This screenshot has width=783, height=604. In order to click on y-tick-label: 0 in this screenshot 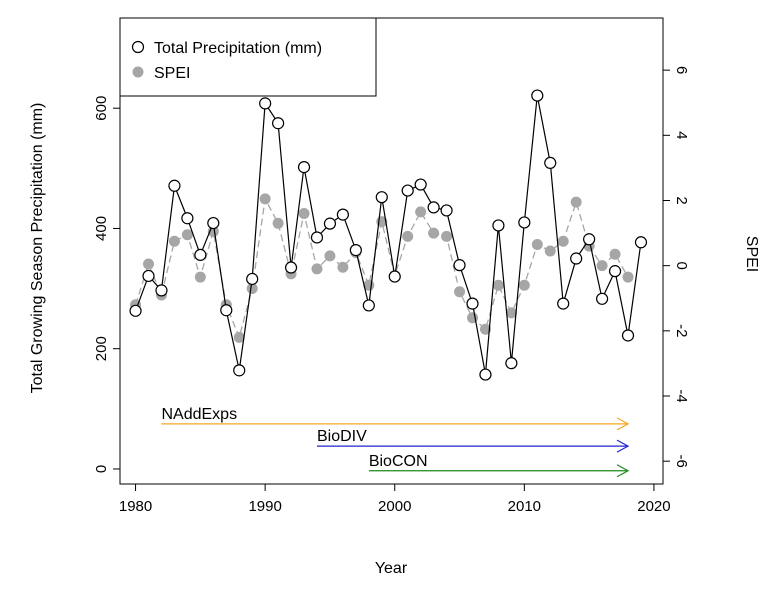, I will do `click(101, 469)`.